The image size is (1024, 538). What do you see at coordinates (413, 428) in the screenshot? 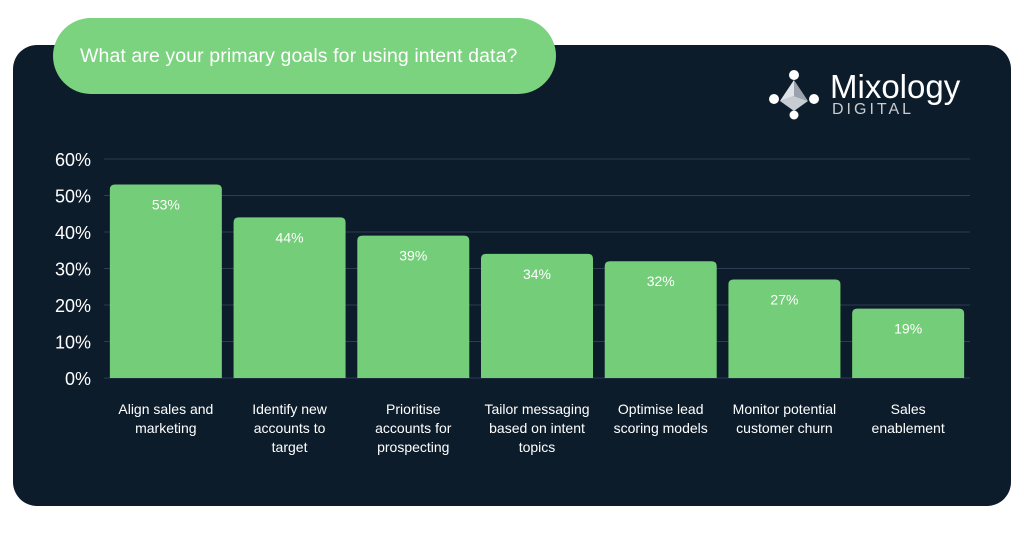
I see `x-tick-label: Prioritise accounts for prospecting` at bounding box center [413, 428].